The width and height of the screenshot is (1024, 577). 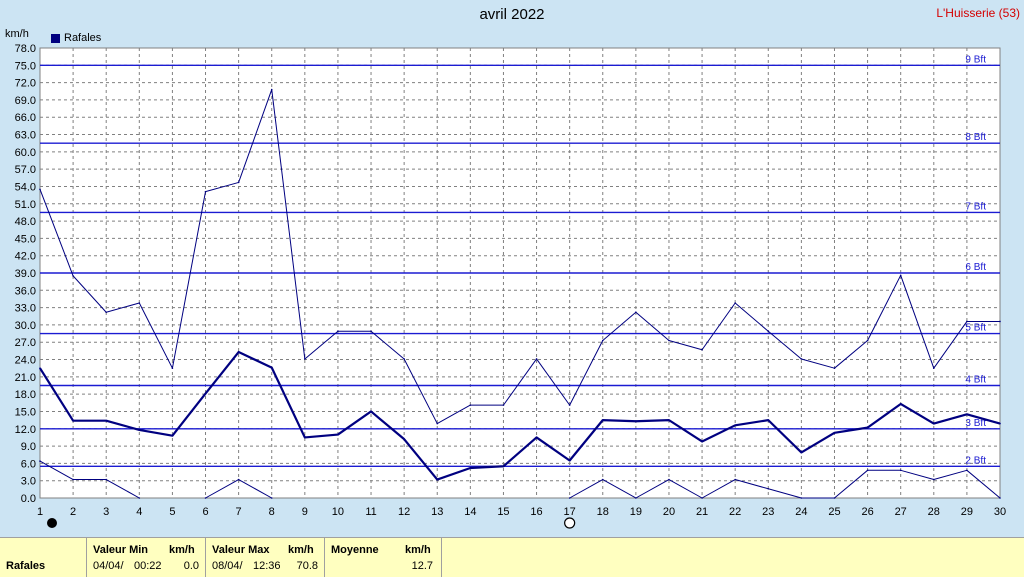 What do you see at coordinates (139, 512) in the screenshot?
I see `x-tick-label: 4` at bounding box center [139, 512].